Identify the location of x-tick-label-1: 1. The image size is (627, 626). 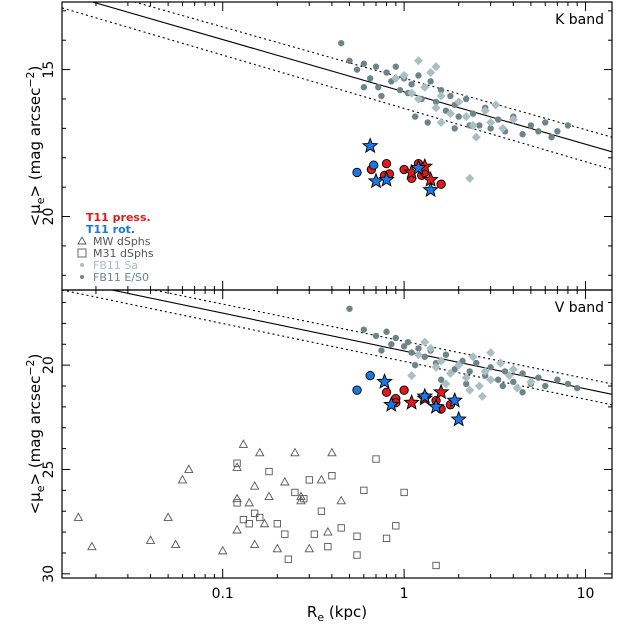
(404, 594).